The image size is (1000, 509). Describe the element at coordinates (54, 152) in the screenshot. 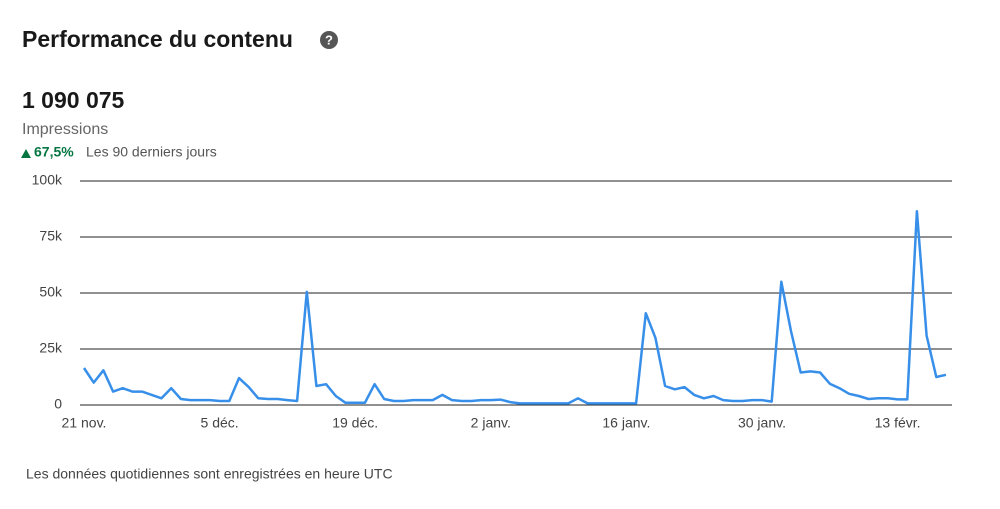

I see `change: 67,5%` at that location.